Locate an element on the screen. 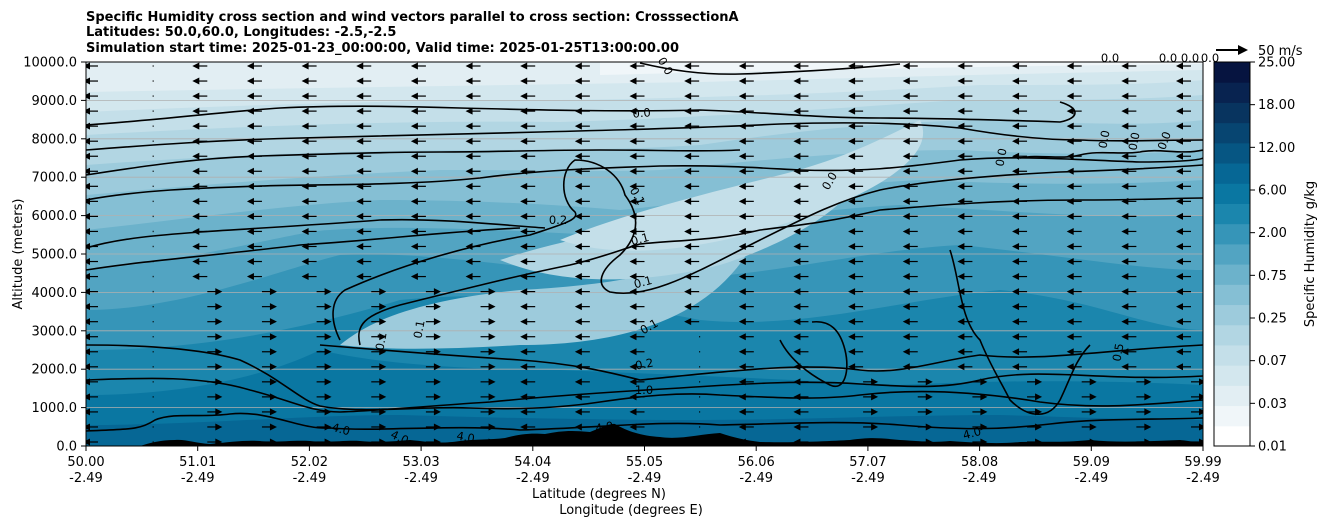 The height and width of the screenshot is (526, 1326). contour-label: 0.0 is located at coordinates (1168, 58).